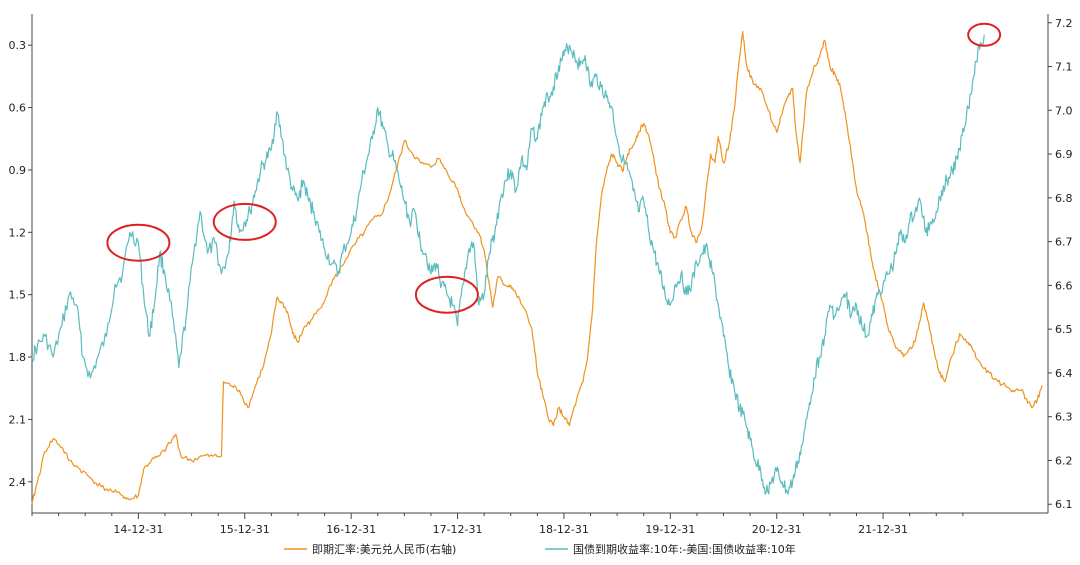  I want to click on right-axis-tick-label: 6.9, so click(1064, 154).